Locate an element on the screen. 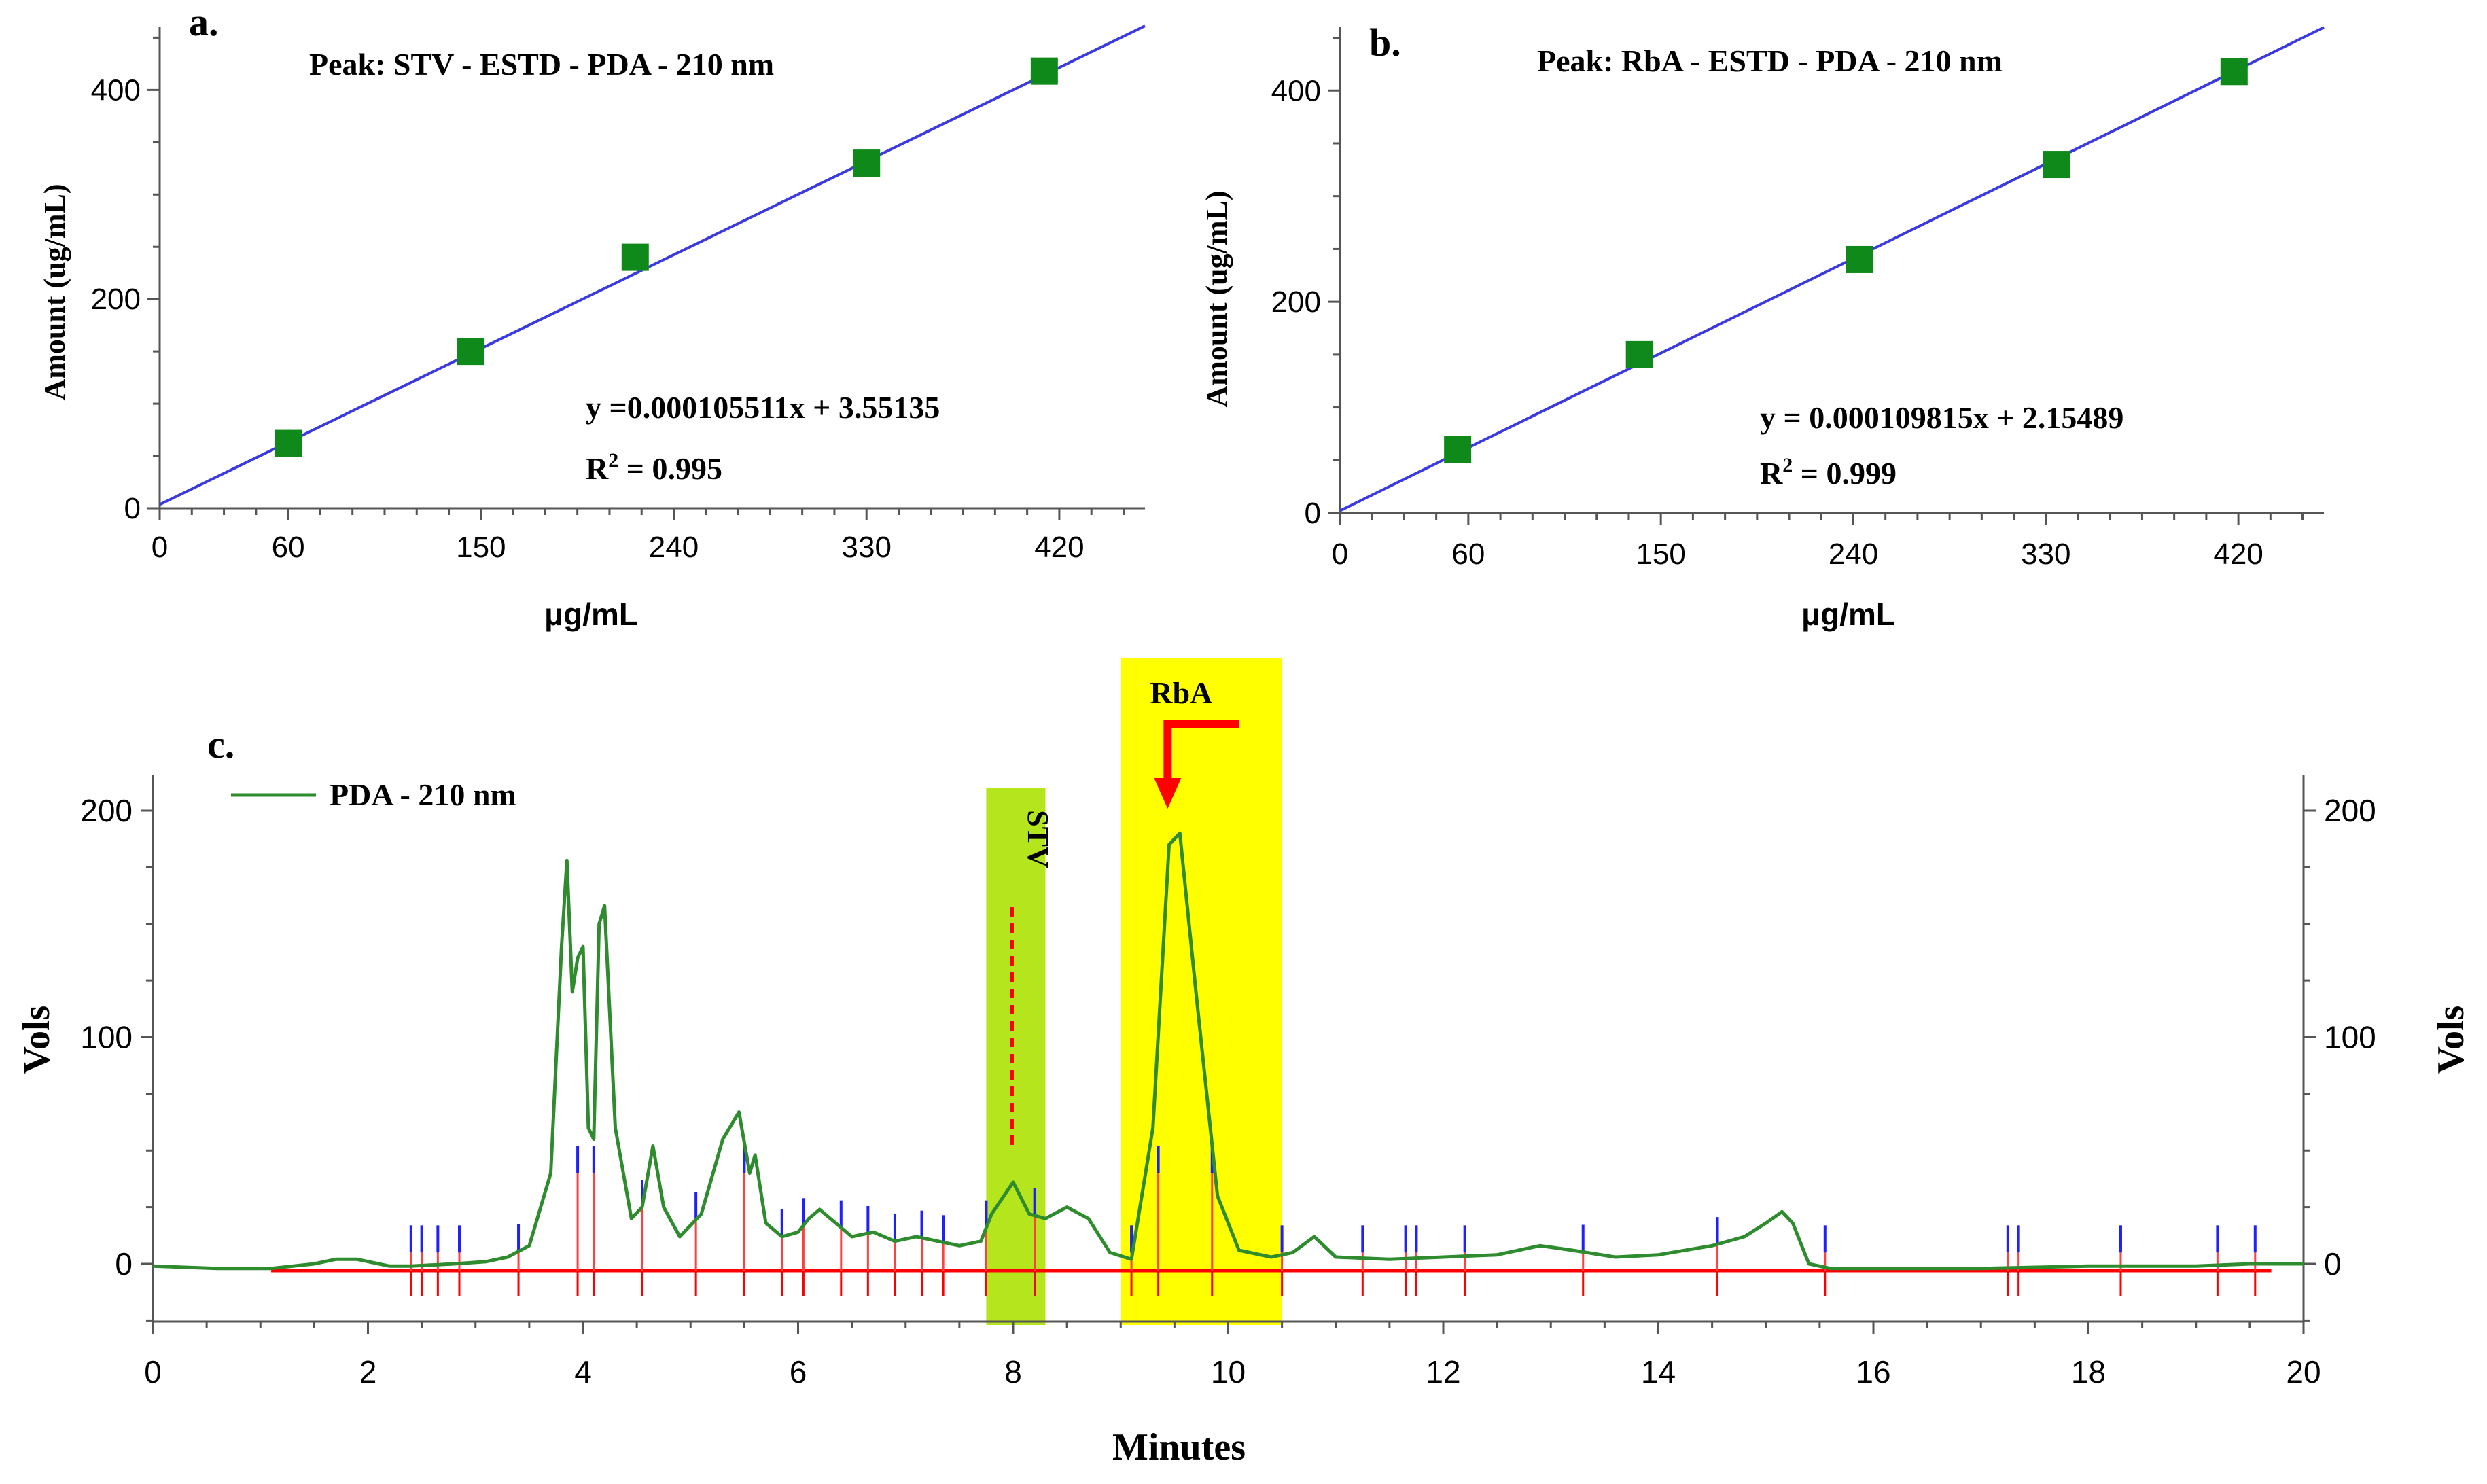  rba-region-label: RbA is located at coordinates (1181, 692).